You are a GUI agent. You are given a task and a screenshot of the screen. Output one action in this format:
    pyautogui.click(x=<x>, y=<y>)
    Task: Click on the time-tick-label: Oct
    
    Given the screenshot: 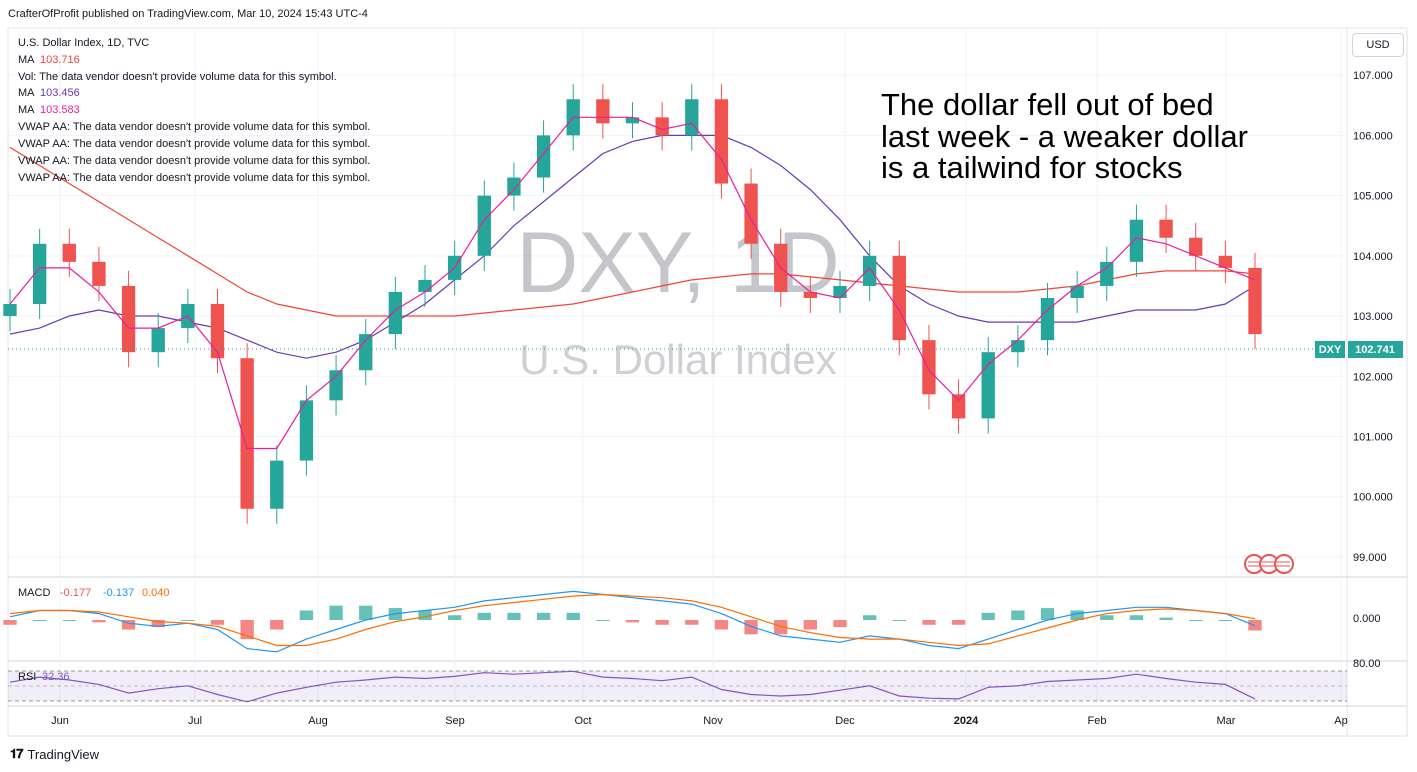 What is the action you would take?
    pyautogui.click(x=582, y=721)
    